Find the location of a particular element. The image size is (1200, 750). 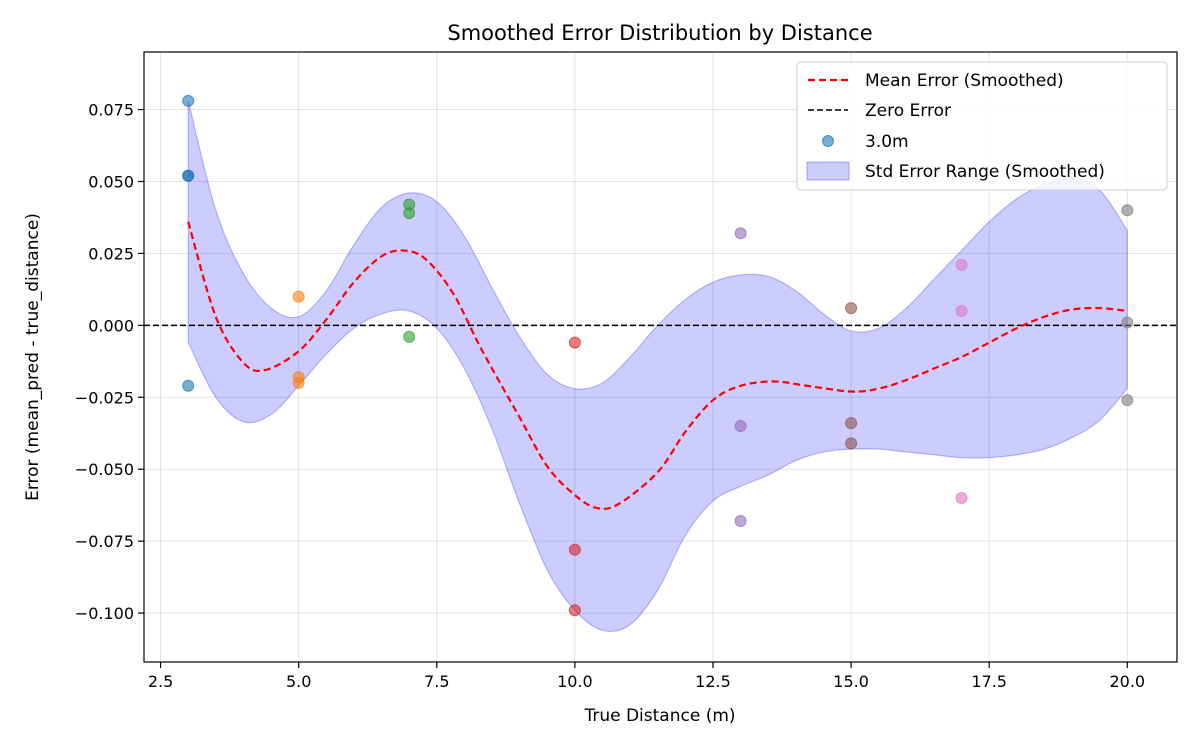

legend-item: 3.0m is located at coordinates (865, 142).